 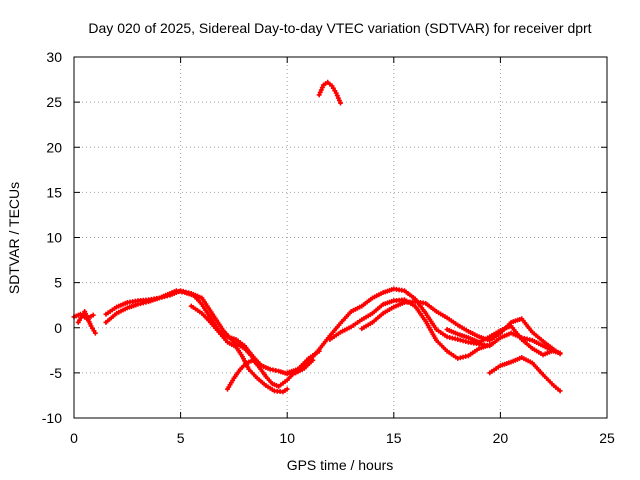 I want to click on x-tick-label: 15, so click(x=394, y=438).